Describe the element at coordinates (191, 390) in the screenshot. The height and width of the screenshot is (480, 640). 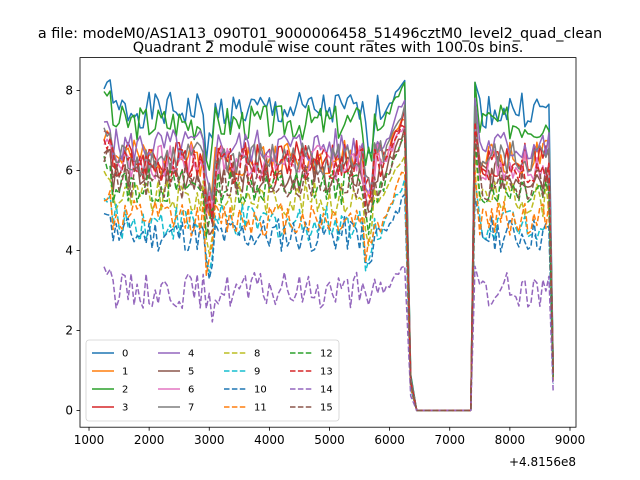
I see `legend-label-6: 6` at that location.